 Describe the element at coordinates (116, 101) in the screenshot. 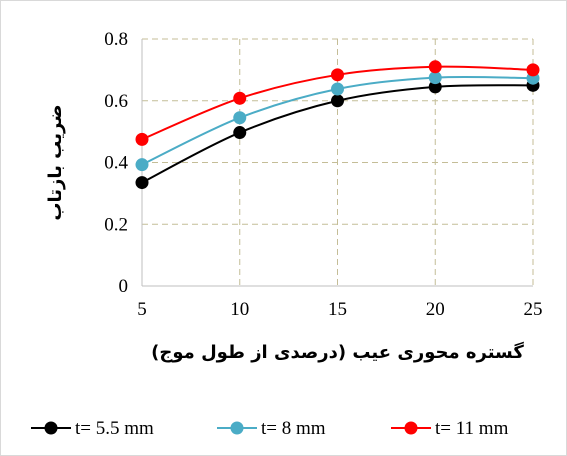

I see `y-tick-label: 0.6` at that location.